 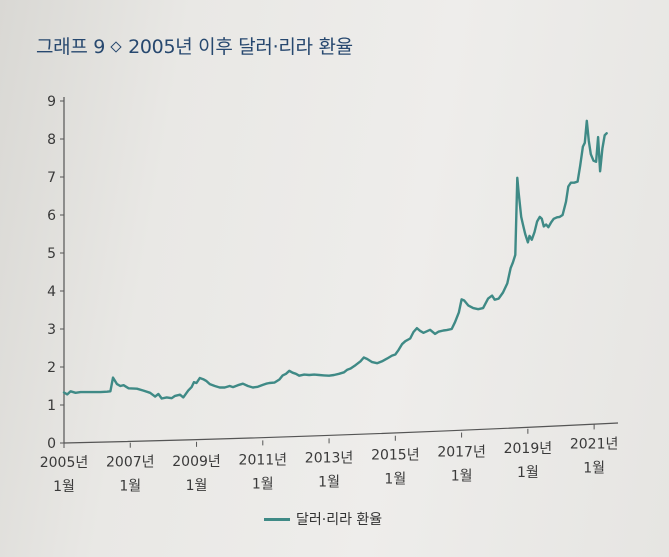 I want to click on y-tick-label: 4, so click(x=51, y=292).